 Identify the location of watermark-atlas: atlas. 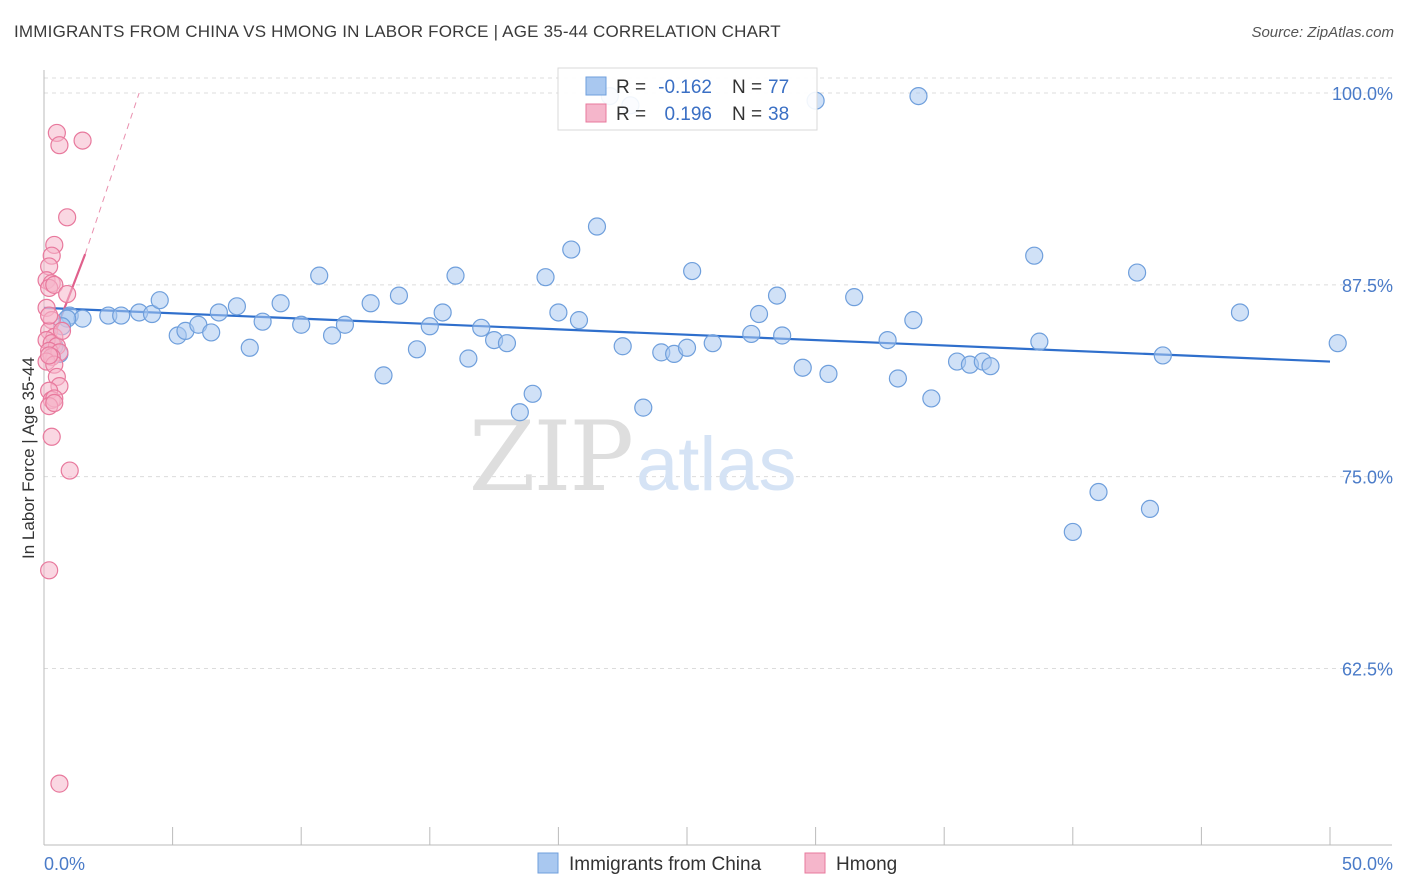
(716, 464).